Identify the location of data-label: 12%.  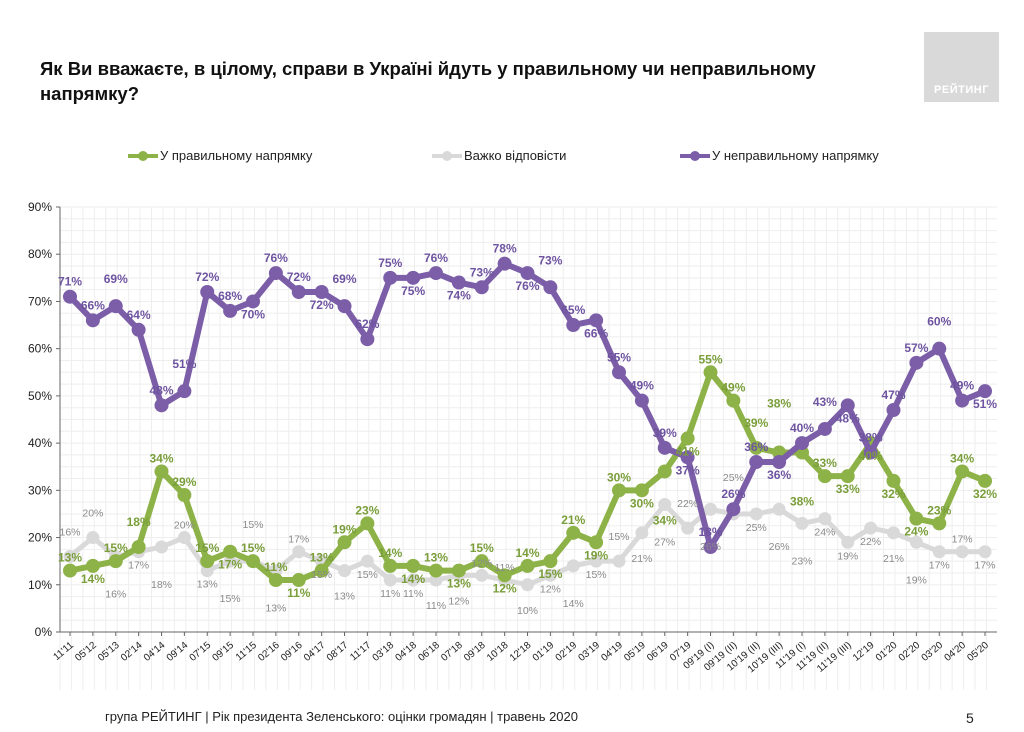
(458, 601).